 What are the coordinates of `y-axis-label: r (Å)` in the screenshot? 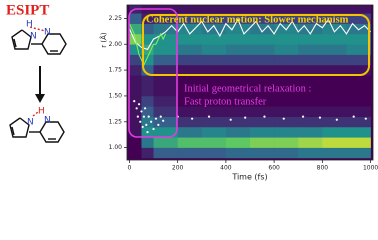 It's located at (103, 40).